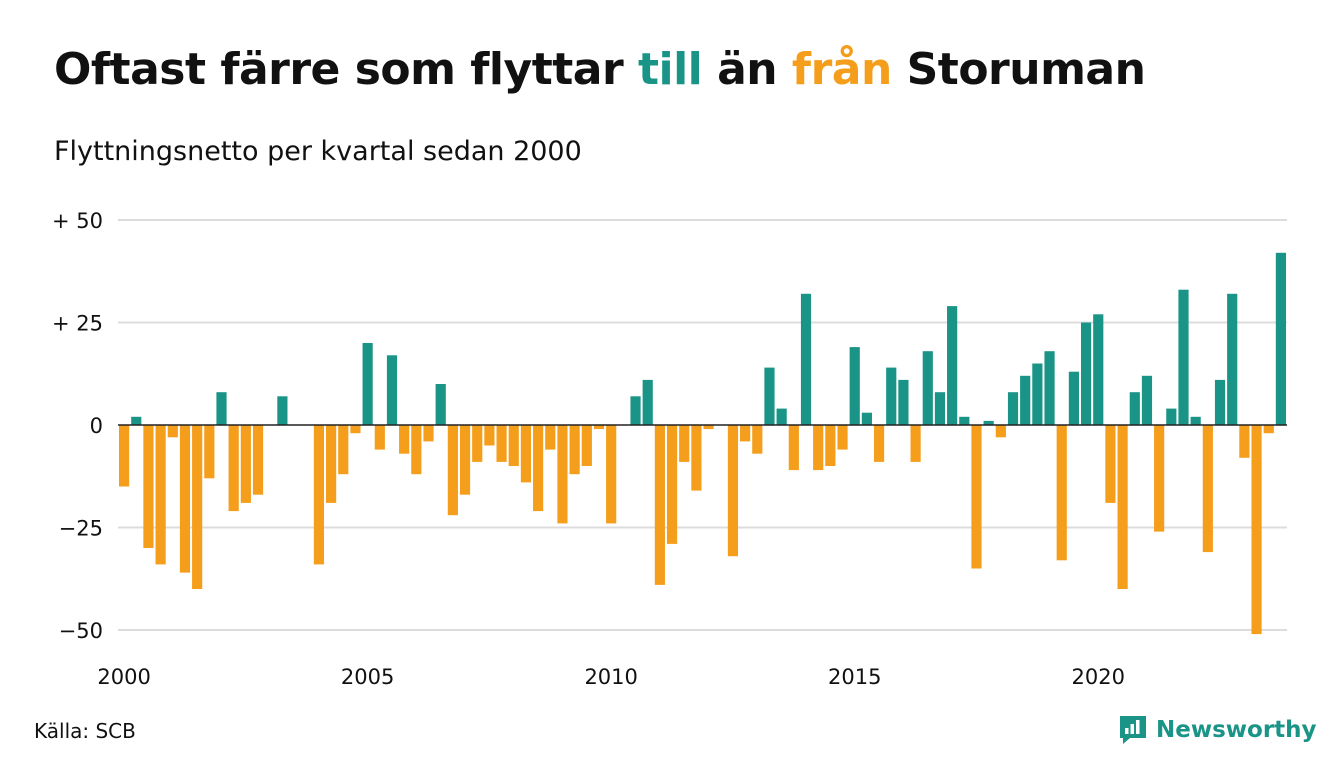  What do you see at coordinates (123, 677) in the screenshot?
I see `x-tick-label: 2000` at bounding box center [123, 677].